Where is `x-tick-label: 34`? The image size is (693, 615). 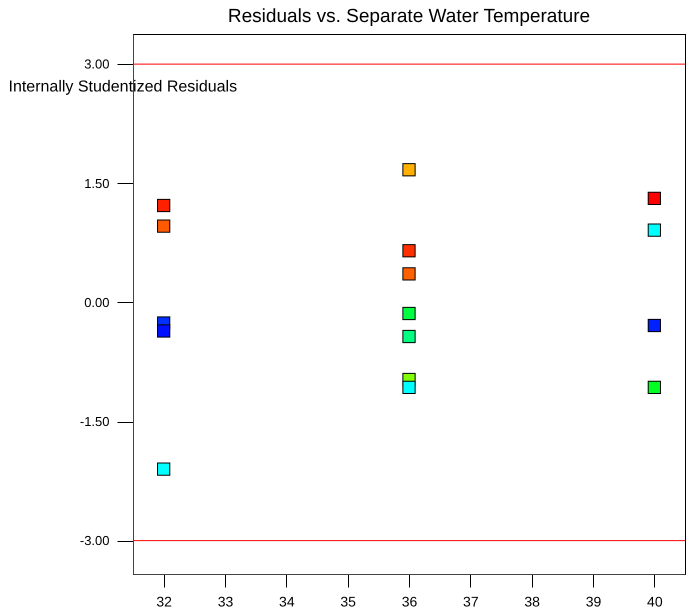 x-tick-label: 34 is located at coordinates (287, 602).